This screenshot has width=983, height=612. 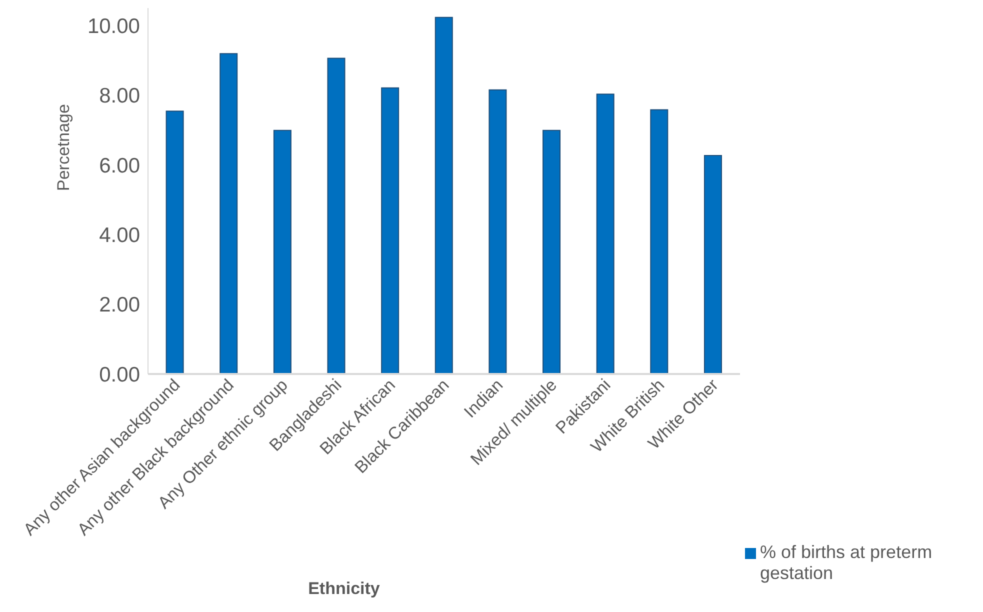 I want to click on x-axis-title: Ethnicity, so click(x=344, y=588).